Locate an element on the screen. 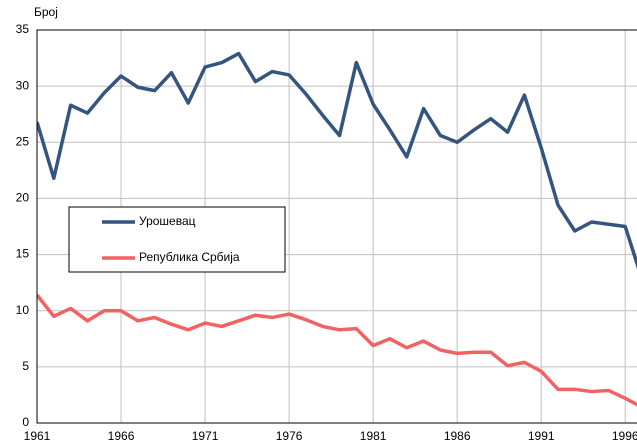 The width and height of the screenshot is (637, 441). x-tick-label: 1976 is located at coordinates (289, 435).